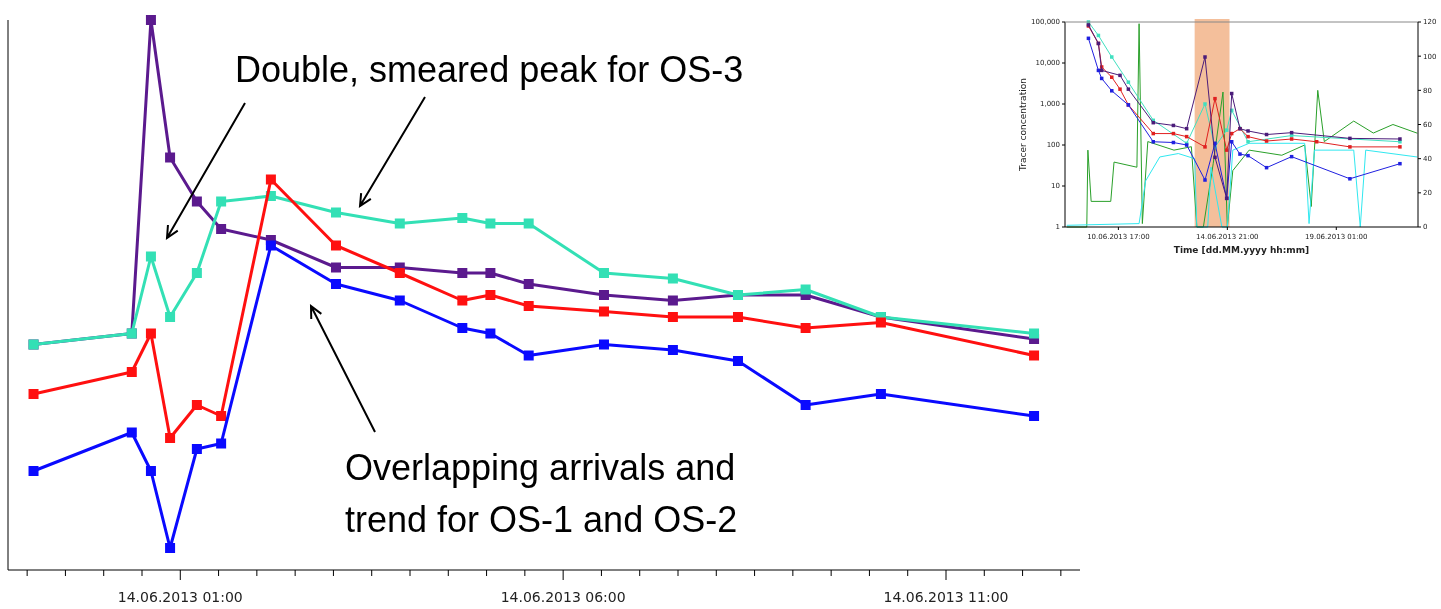 The width and height of the screenshot is (1441, 609). What do you see at coordinates (541, 493) in the screenshot?
I see `annotation: Overlapping arrivals and trend for OS-1 and OS-2` at bounding box center [541, 493].